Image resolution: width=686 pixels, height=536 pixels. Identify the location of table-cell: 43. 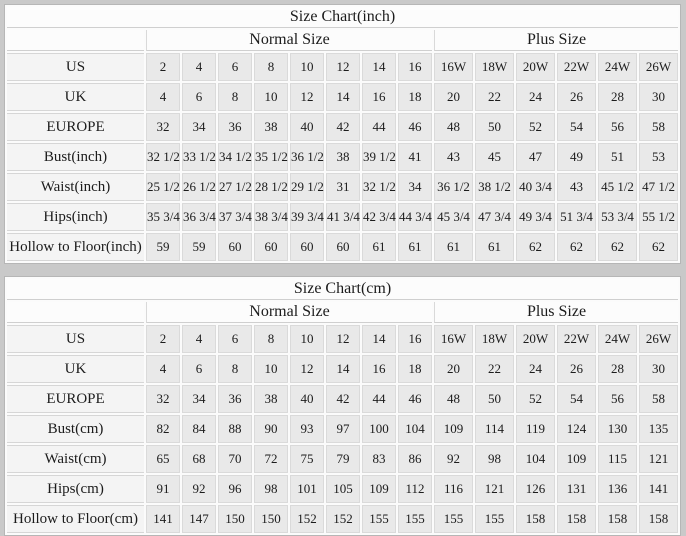
(453, 157).